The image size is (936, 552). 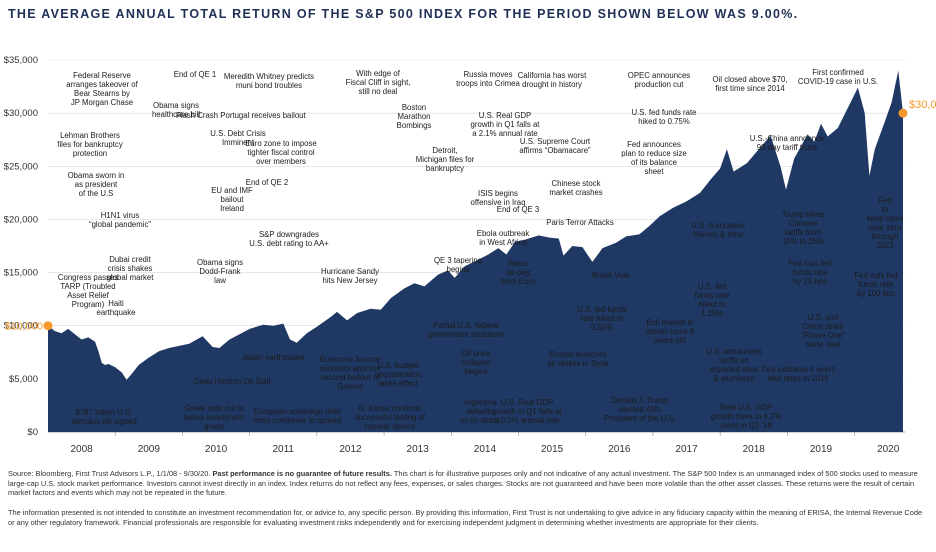 What do you see at coordinates (120, 220) in the screenshot?
I see `event-annotation: H1N1 virus “global pandemic”` at bounding box center [120, 220].